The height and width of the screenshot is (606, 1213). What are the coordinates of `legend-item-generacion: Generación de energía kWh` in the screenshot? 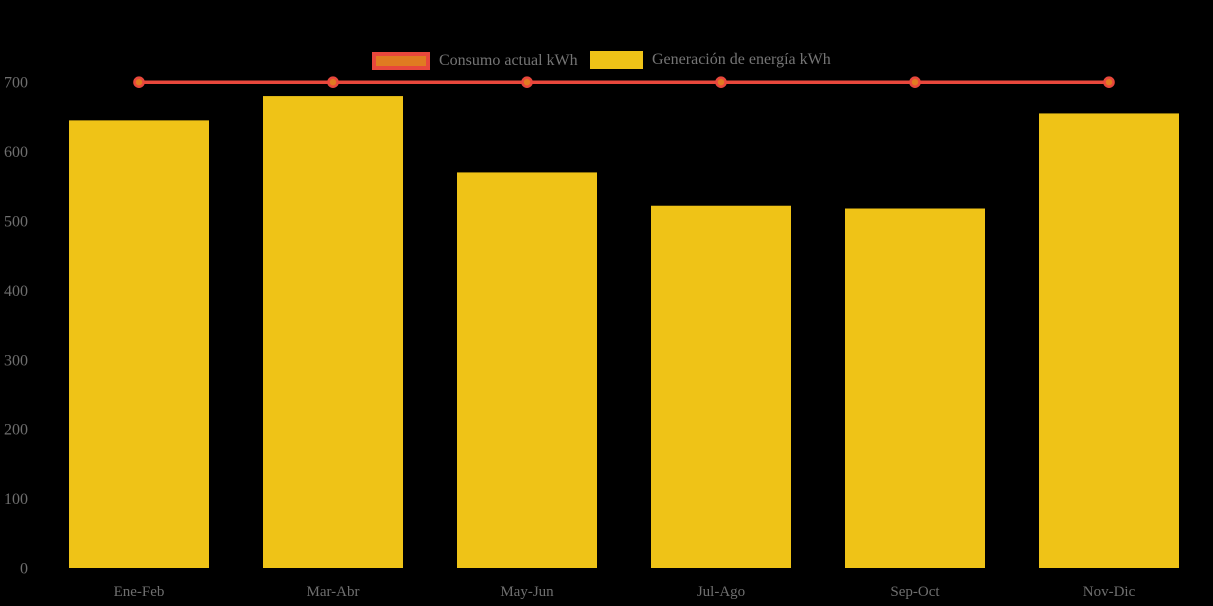 It's located at (710, 60).